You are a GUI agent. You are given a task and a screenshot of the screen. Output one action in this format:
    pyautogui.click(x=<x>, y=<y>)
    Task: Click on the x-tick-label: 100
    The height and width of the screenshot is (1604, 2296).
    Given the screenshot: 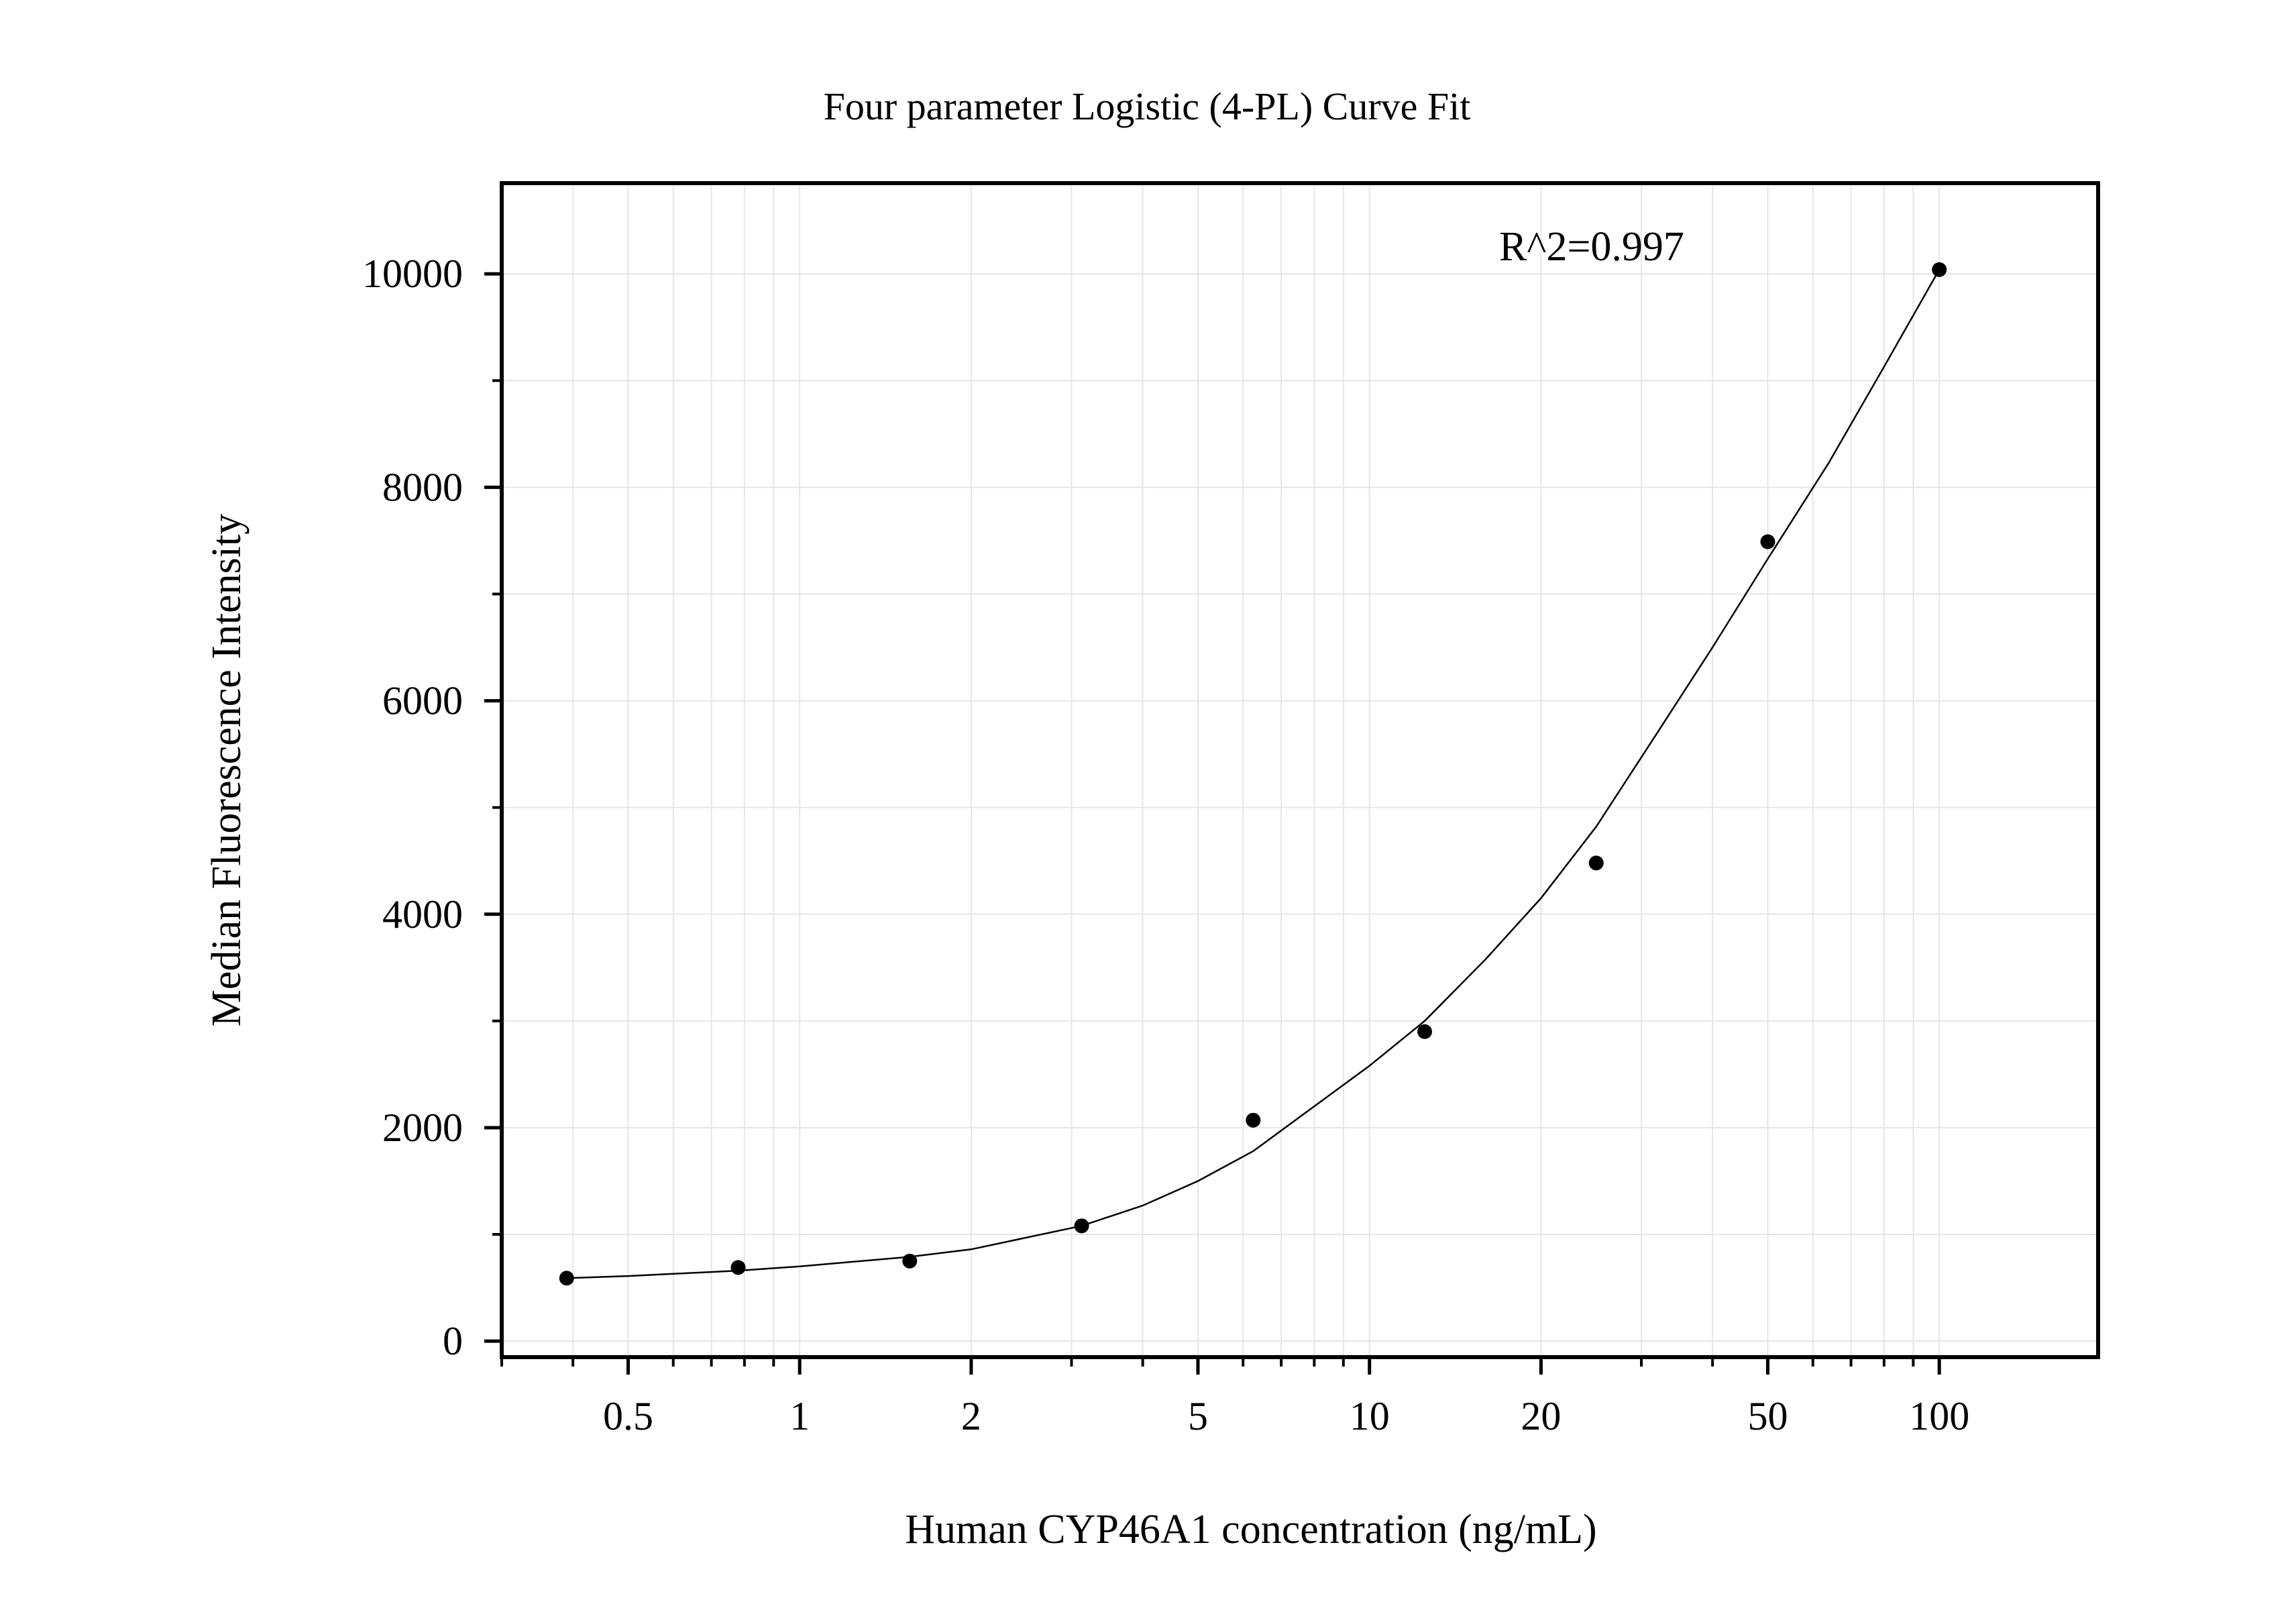 What is the action you would take?
    pyautogui.click(x=1939, y=1416)
    